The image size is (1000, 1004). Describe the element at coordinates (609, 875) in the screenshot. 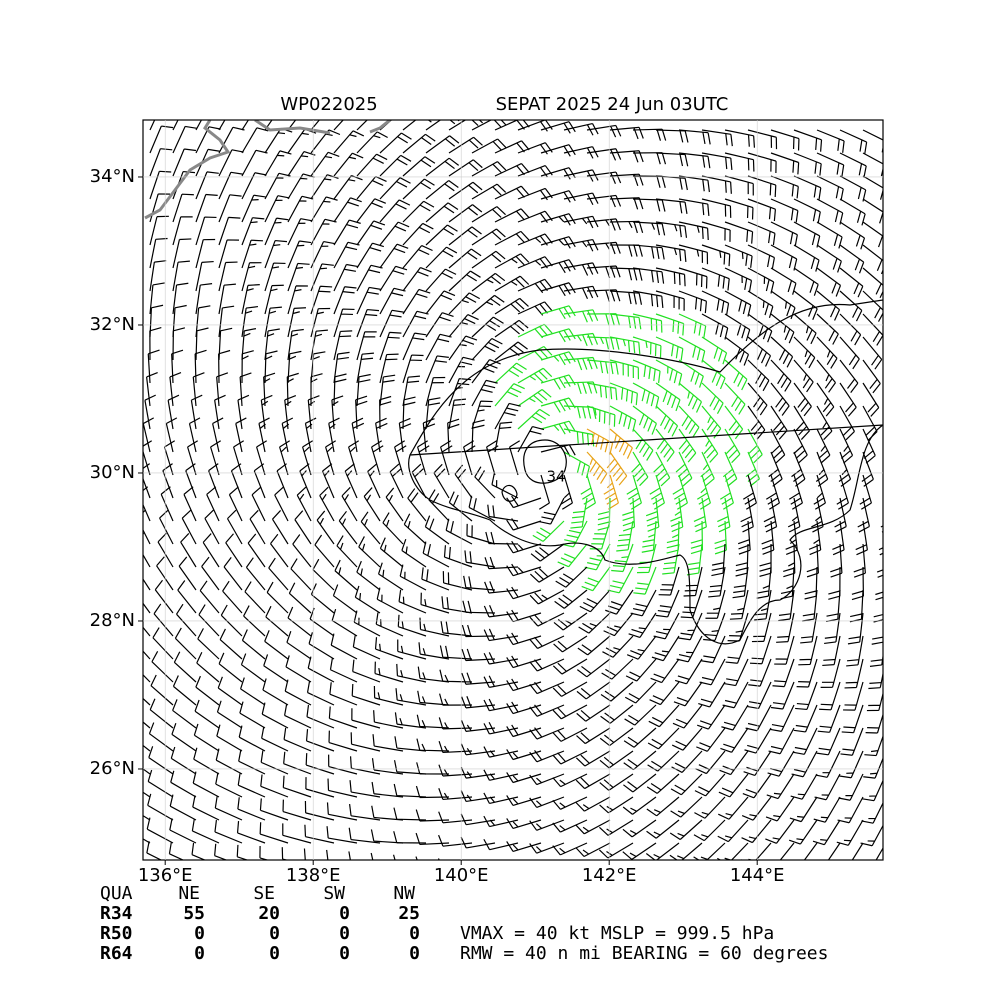

I see `x-tick-label: 142°E` at that location.